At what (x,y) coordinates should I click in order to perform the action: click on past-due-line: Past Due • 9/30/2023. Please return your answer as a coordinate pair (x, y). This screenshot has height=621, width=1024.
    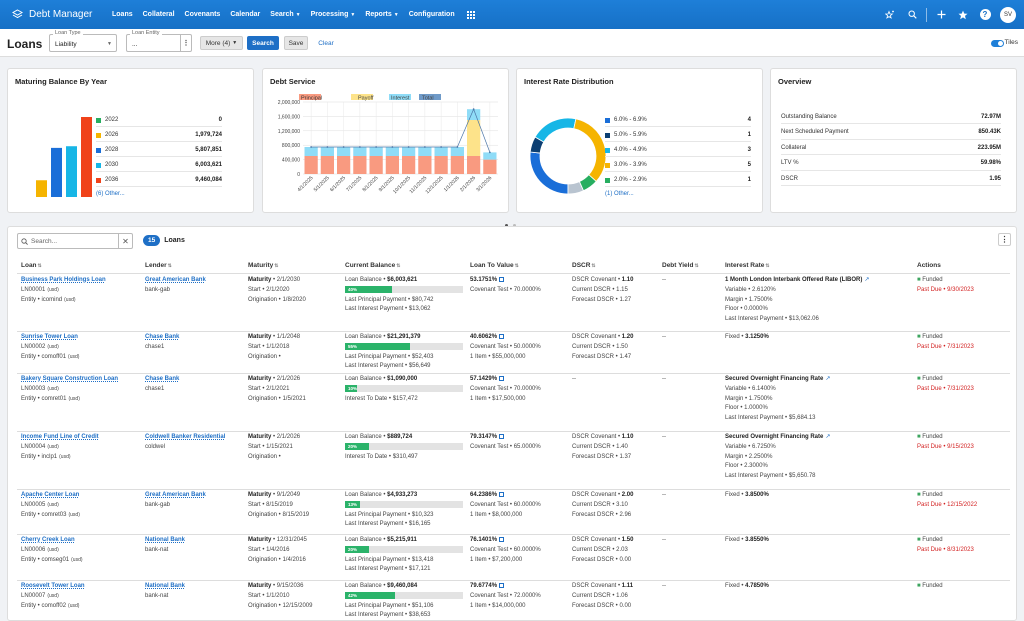
    Looking at the image, I should click on (962, 291).